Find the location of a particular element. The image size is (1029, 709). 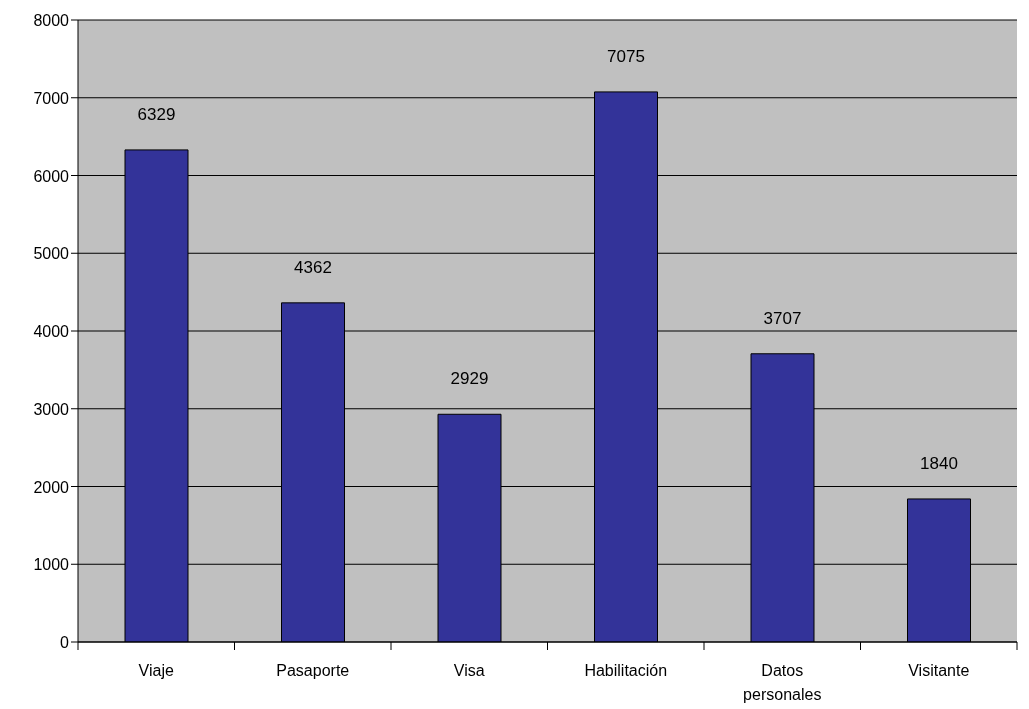

data-label: 4362 is located at coordinates (313, 267).